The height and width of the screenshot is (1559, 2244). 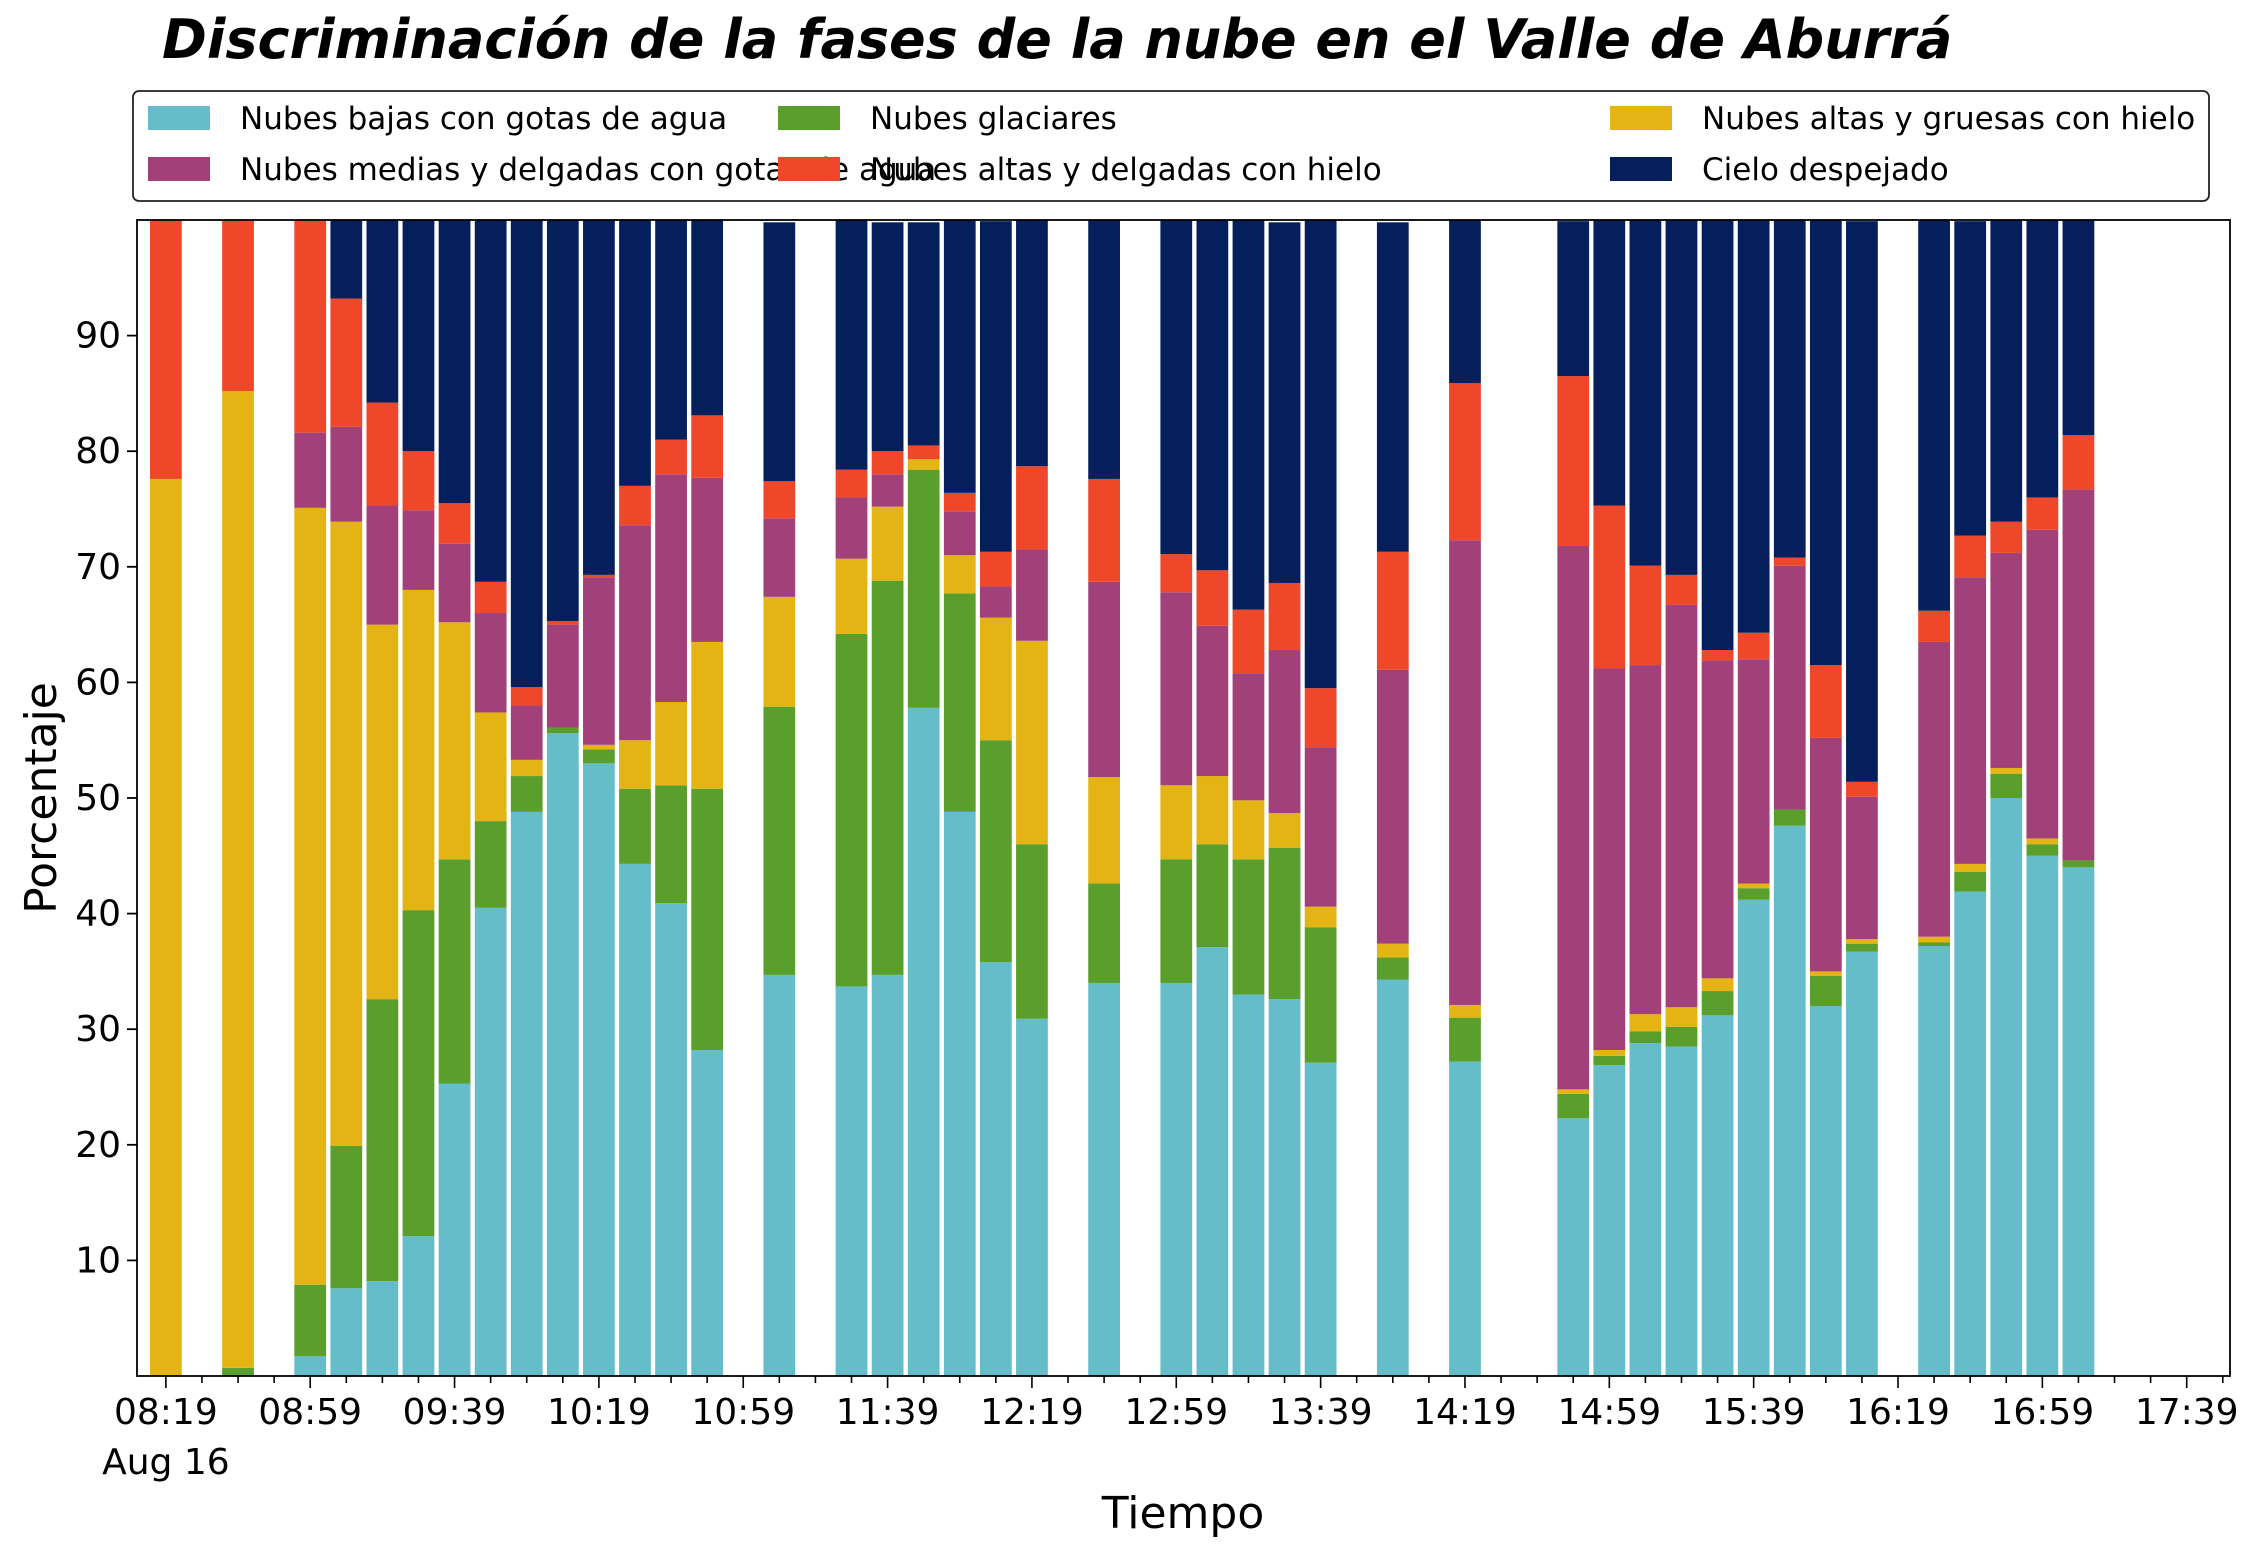 I want to click on bar-segment-1239-s5, so click(x=1104, y=349).